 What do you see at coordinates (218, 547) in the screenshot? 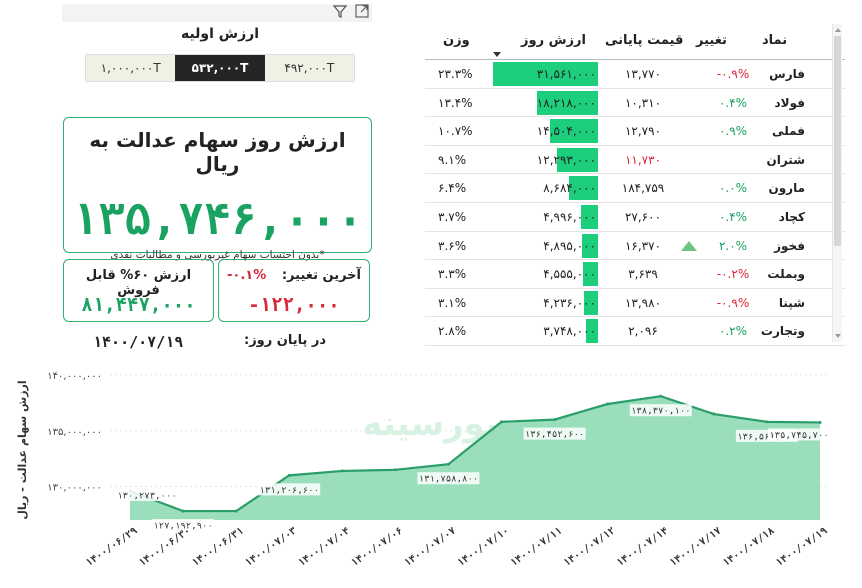
I see `x-tick-label: ۱۴۰۰/۰۶/۳۱` at bounding box center [218, 547].